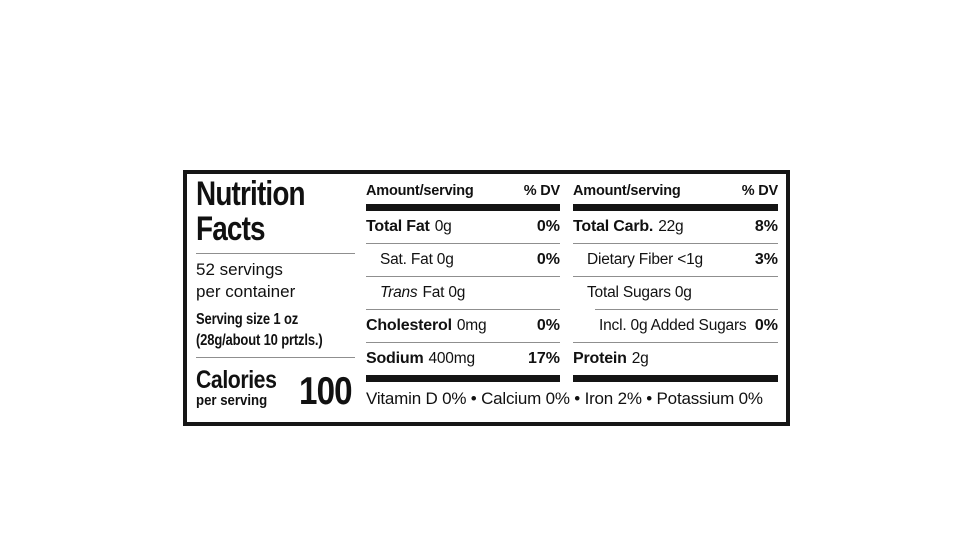  What do you see at coordinates (640, 358) in the screenshot?
I see `nutrient-amount: 2g` at bounding box center [640, 358].